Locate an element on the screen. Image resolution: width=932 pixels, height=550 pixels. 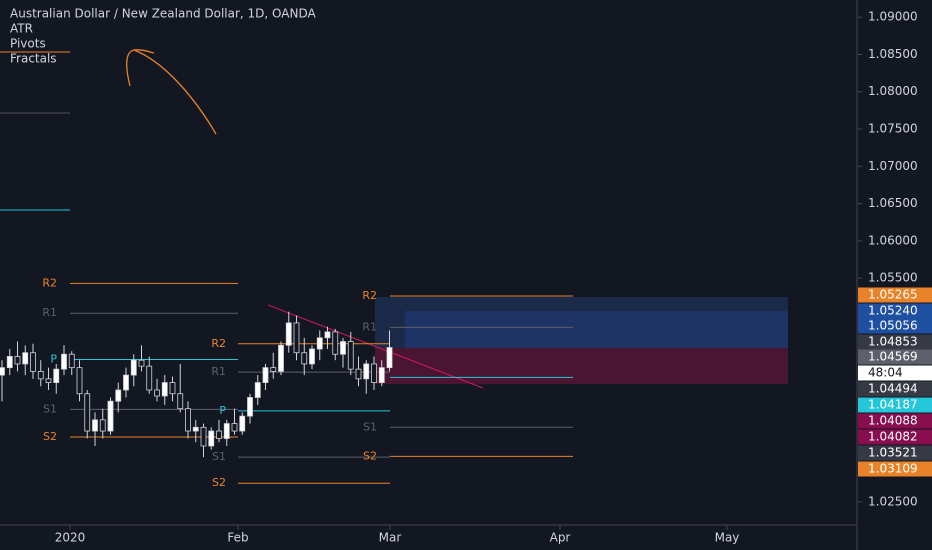
price-tag-label: 1.04187 is located at coordinates (893, 405).